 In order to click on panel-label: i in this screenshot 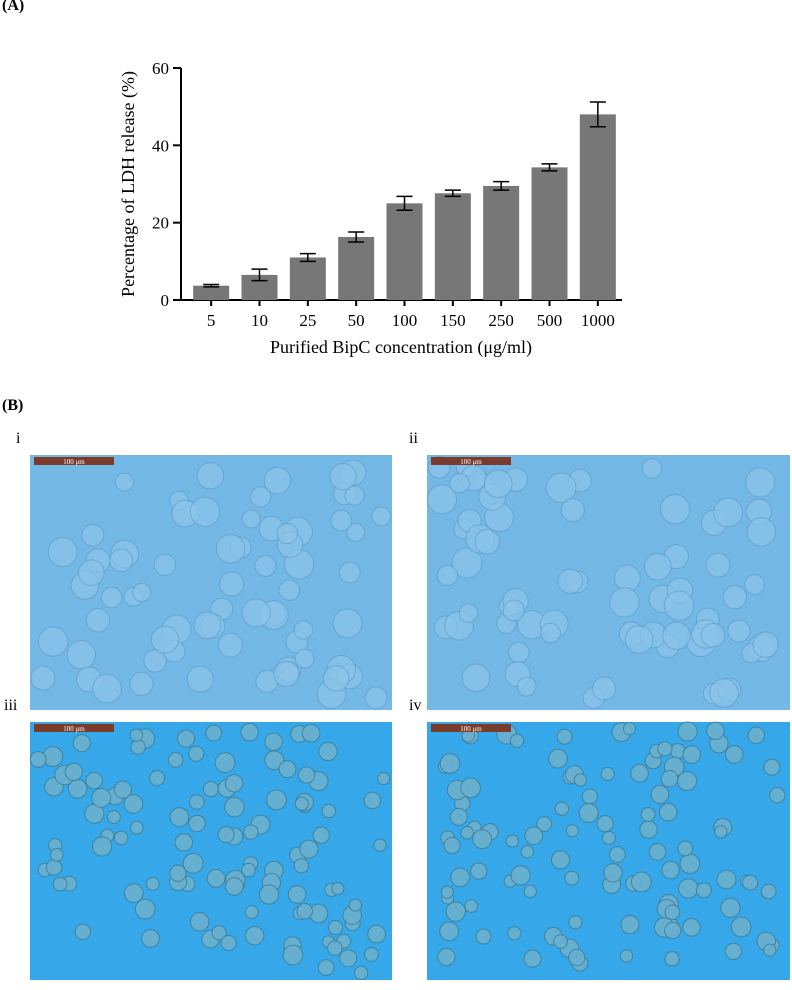, I will do `click(18, 438)`.